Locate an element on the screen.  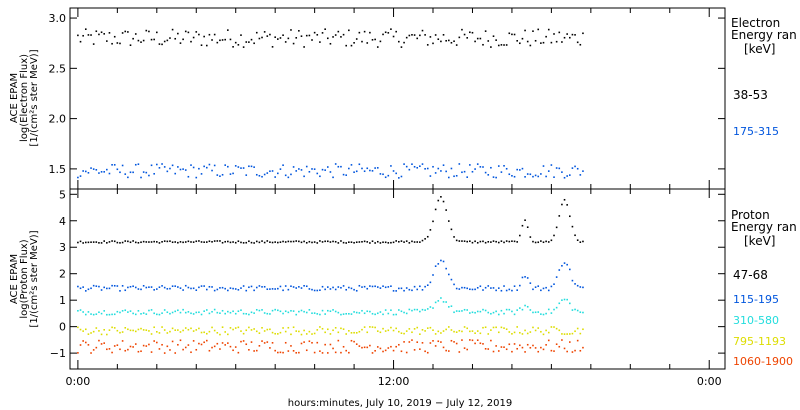
proton-ylabel-line-1: ACE EPAM is located at coordinates (14, 279).